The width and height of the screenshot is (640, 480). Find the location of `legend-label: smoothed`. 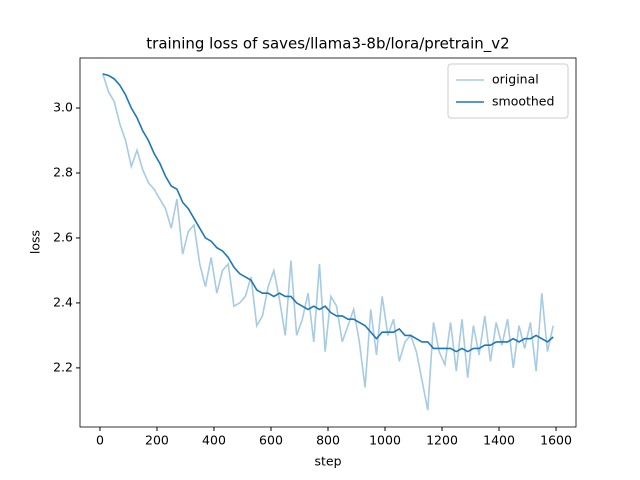

legend-label: smoothed is located at coordinates (523, 101).